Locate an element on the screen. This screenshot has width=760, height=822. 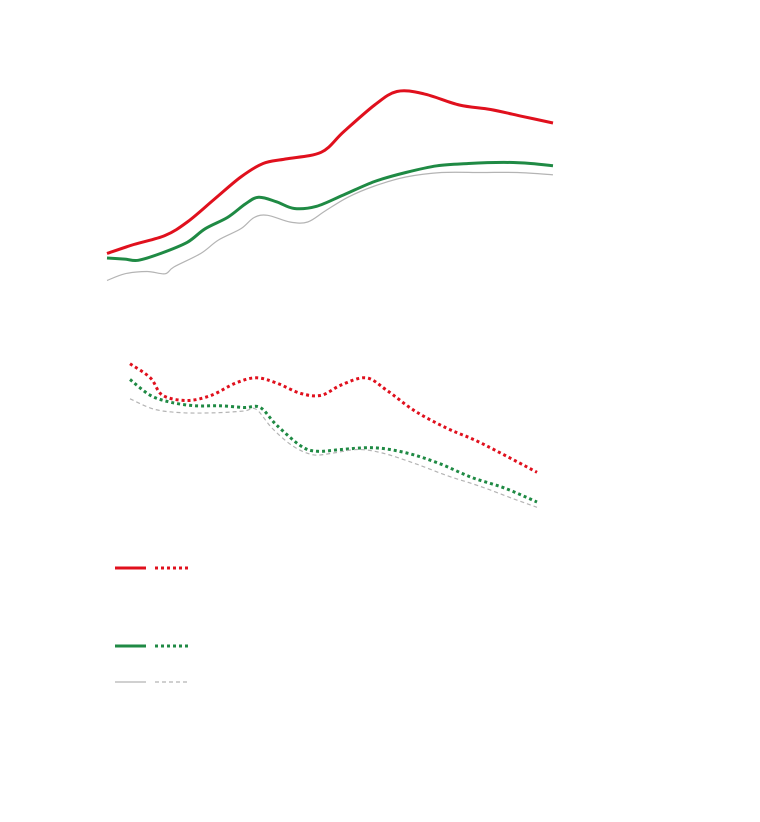
legend is located at coordinates (151, 624).